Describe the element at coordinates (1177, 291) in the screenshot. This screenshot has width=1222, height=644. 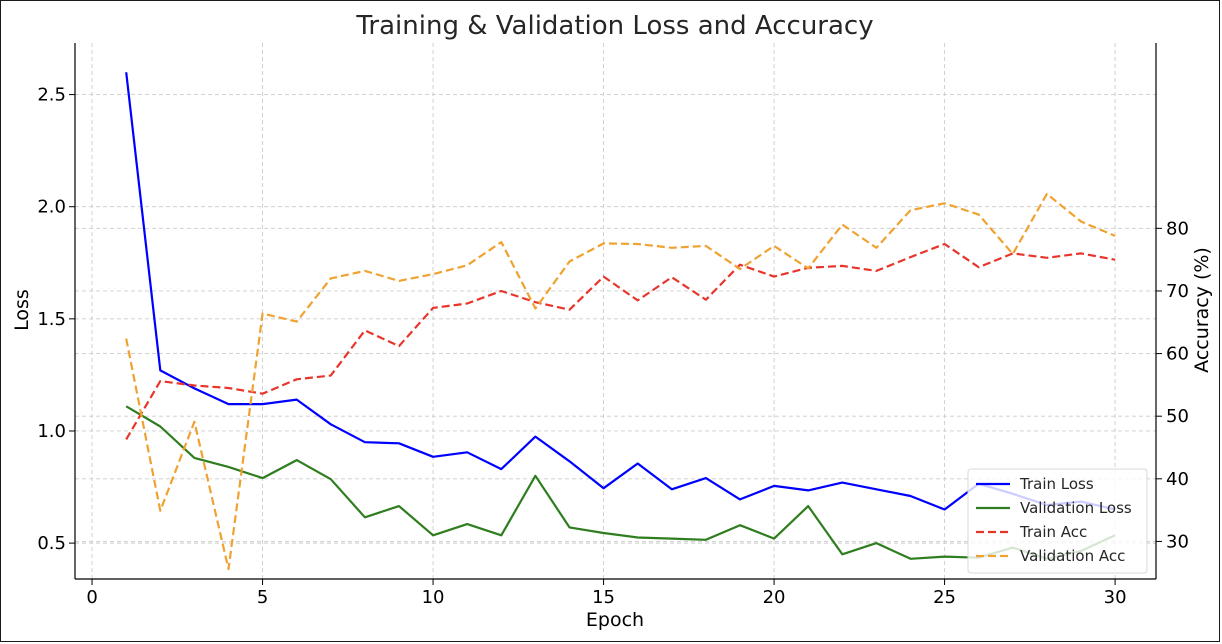
I see `y-right-tick-label: 70` at that location.